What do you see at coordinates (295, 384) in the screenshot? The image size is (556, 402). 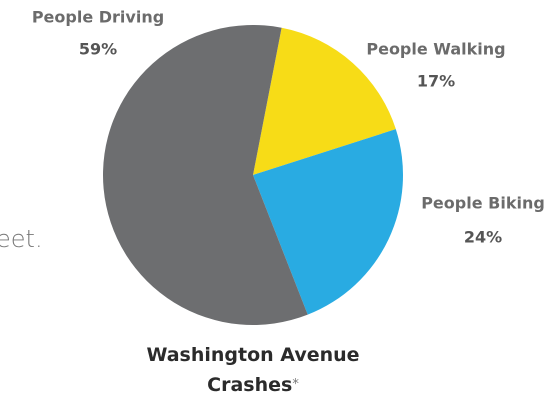 I see `title-marker: *` at bounding box center [295, 384].